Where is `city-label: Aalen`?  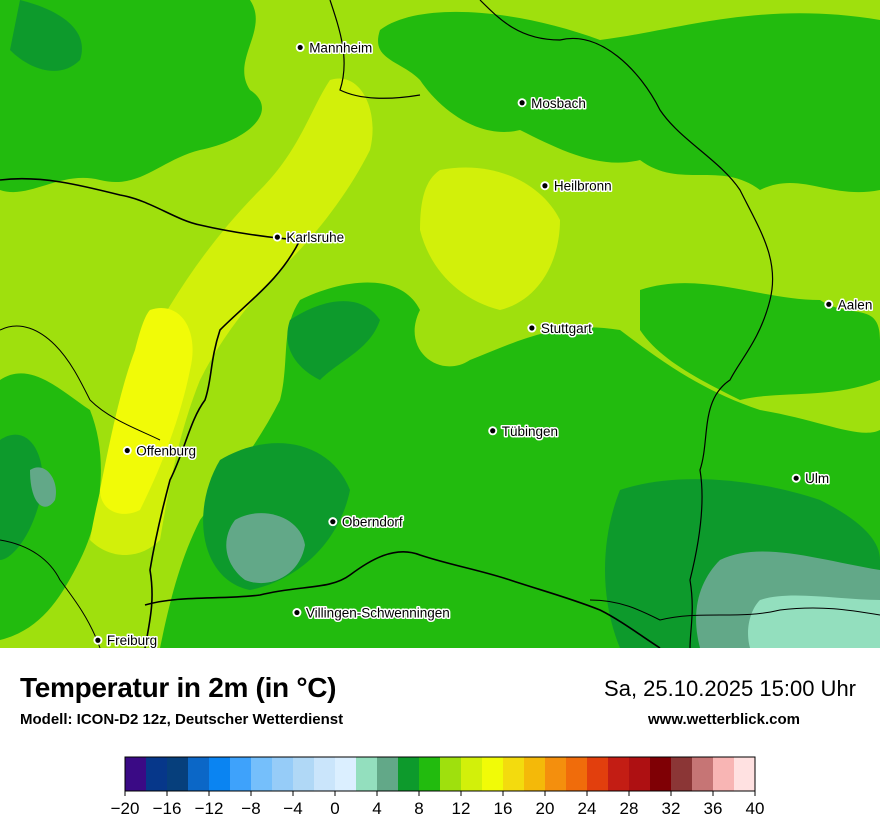 city-label: Aalen is located at coordinates (855, 304).